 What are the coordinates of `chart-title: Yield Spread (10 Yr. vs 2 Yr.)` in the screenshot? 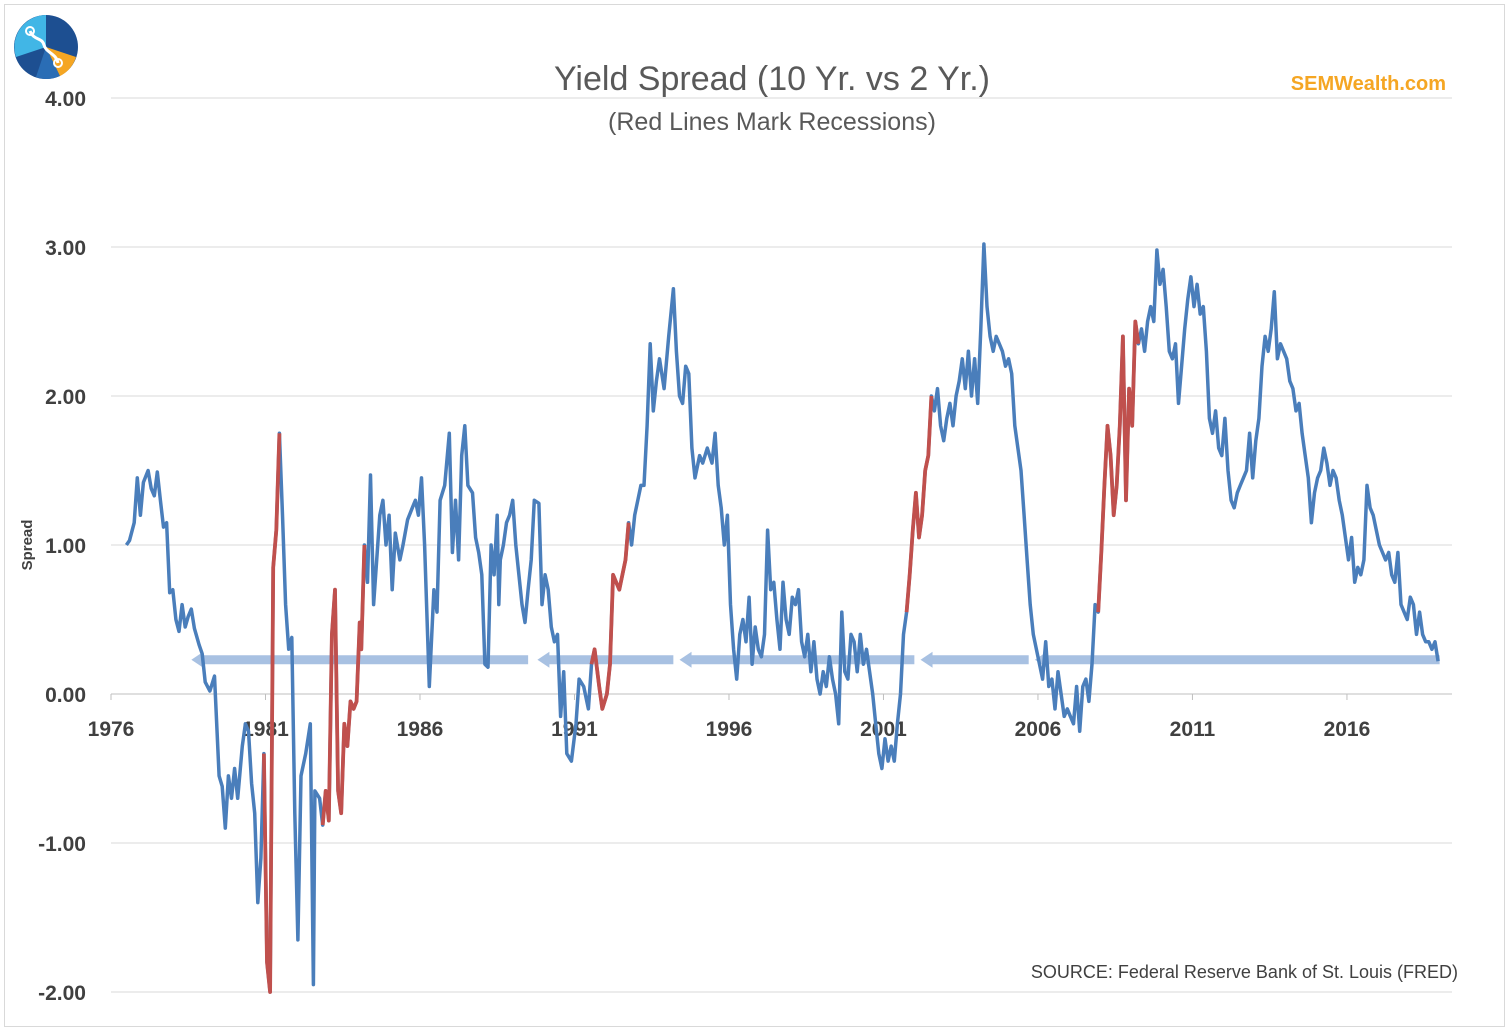 It's located at (772, 79).